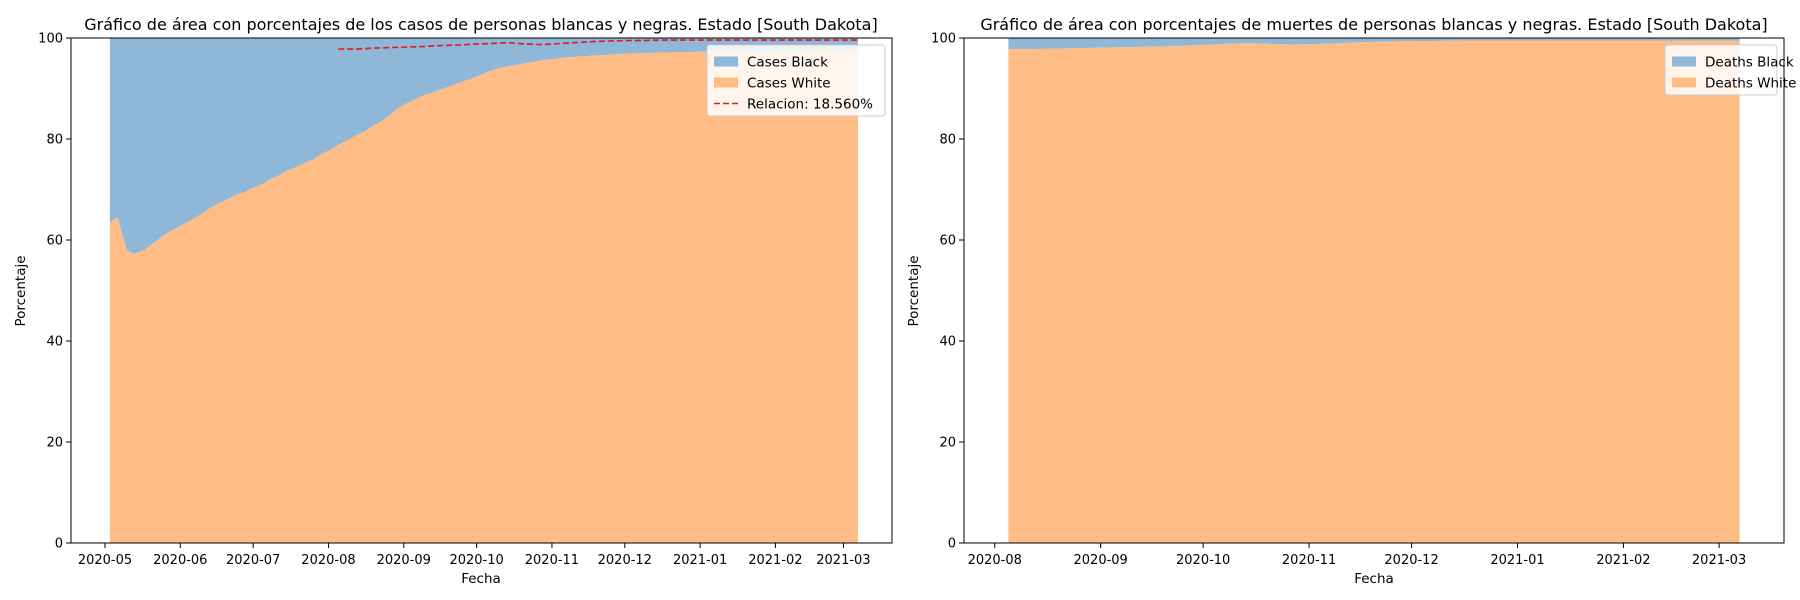  Describe the element at coordinates (789, 84) in the screenshot. I see `cases-legend-label: Cases White` at that location.